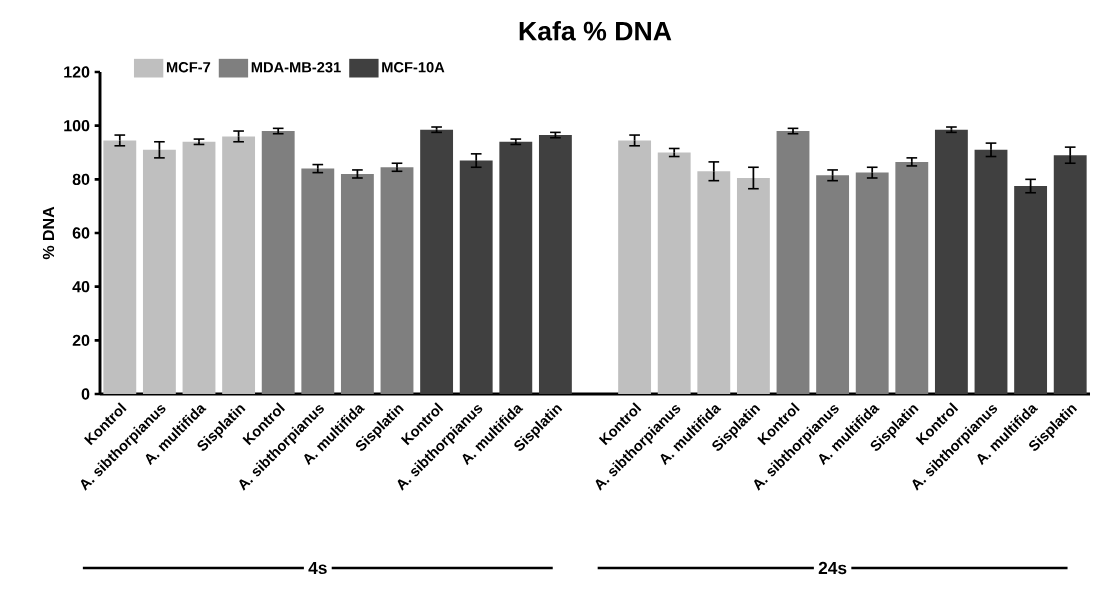 This screenshot has width=1100, height=608. I want to click on y-tick-label: 80, so click(81, 179).